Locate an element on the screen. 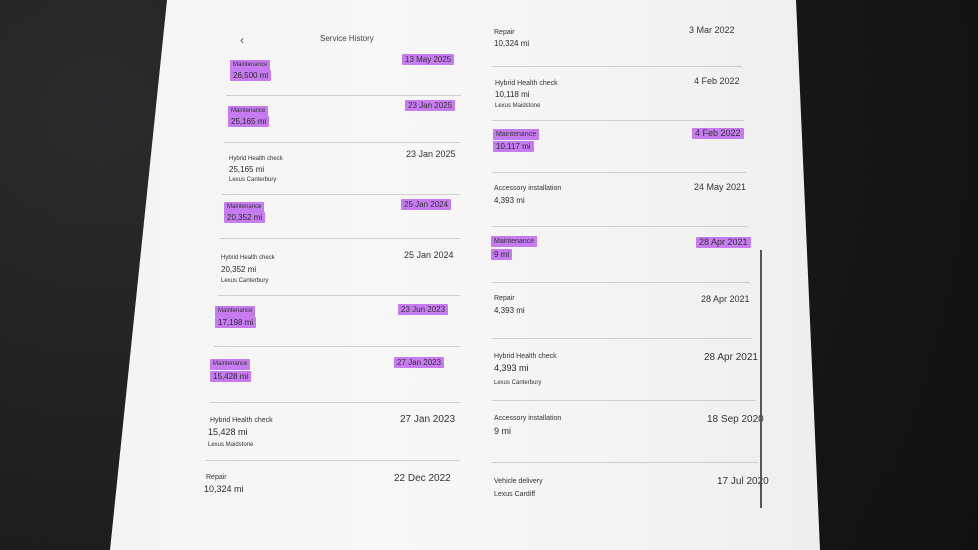 Image resolution: width=978 pixels, height=550 pixels. entry-date: 18 Sep 2020 is located at coordinates (735, 419).